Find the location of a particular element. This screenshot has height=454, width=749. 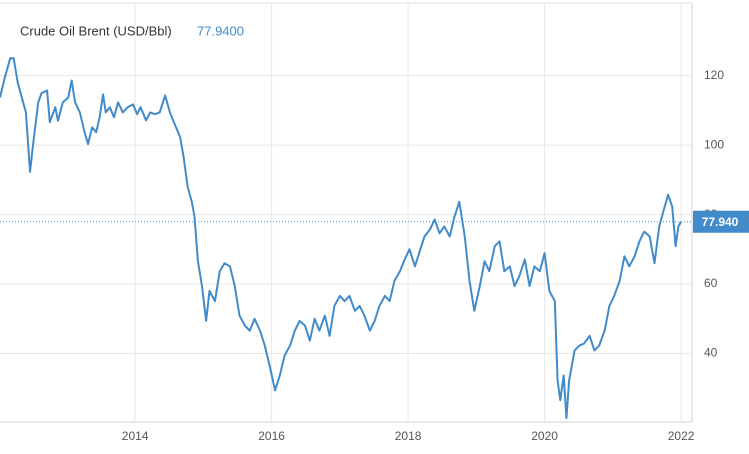

y-tick-label: 60 is located at coordinates (711, 283).